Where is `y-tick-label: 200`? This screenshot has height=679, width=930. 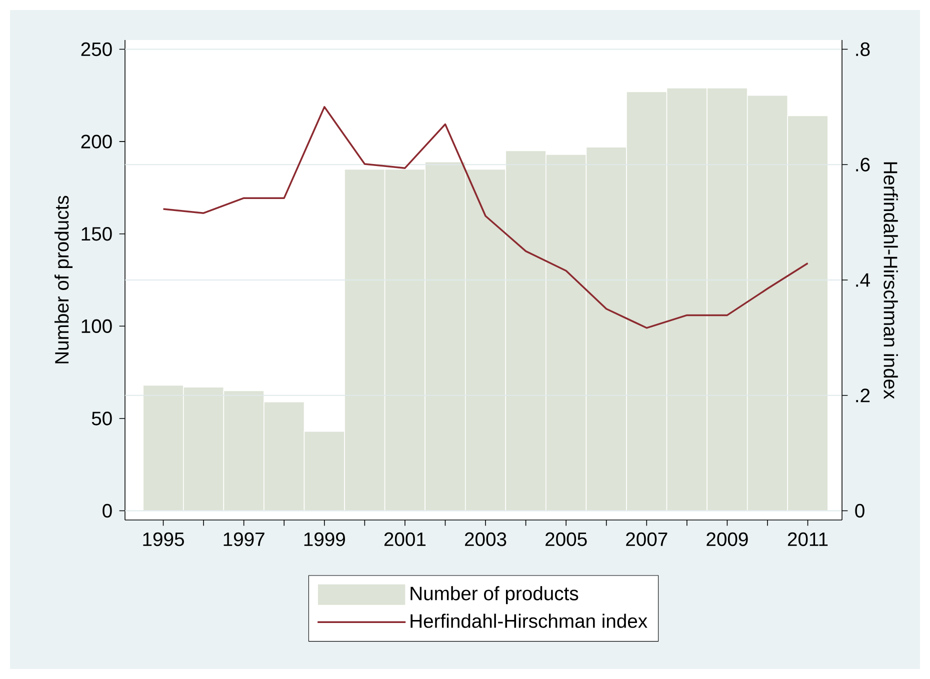
y-tick-label: 200 is located at coordinates (96, 141).